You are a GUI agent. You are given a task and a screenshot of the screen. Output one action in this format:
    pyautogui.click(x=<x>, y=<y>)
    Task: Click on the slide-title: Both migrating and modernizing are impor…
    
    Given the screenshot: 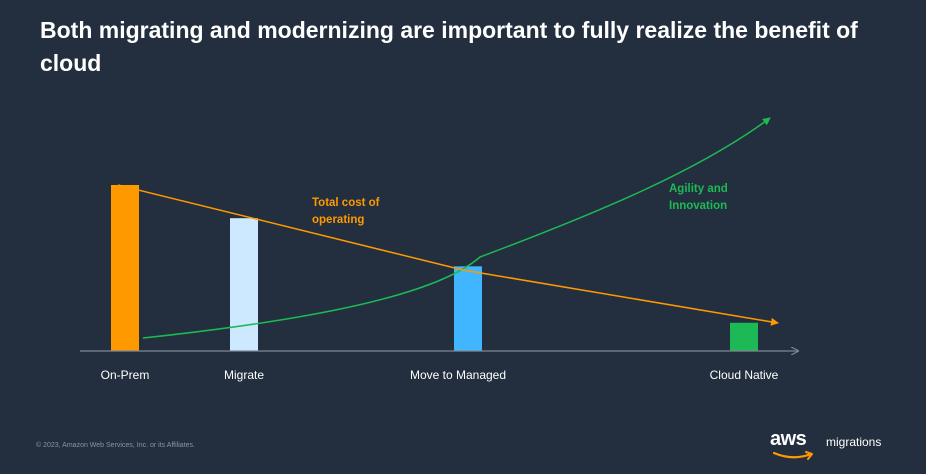 What is the action you would take?
    pyautogui.click(x=449, y=46)
    